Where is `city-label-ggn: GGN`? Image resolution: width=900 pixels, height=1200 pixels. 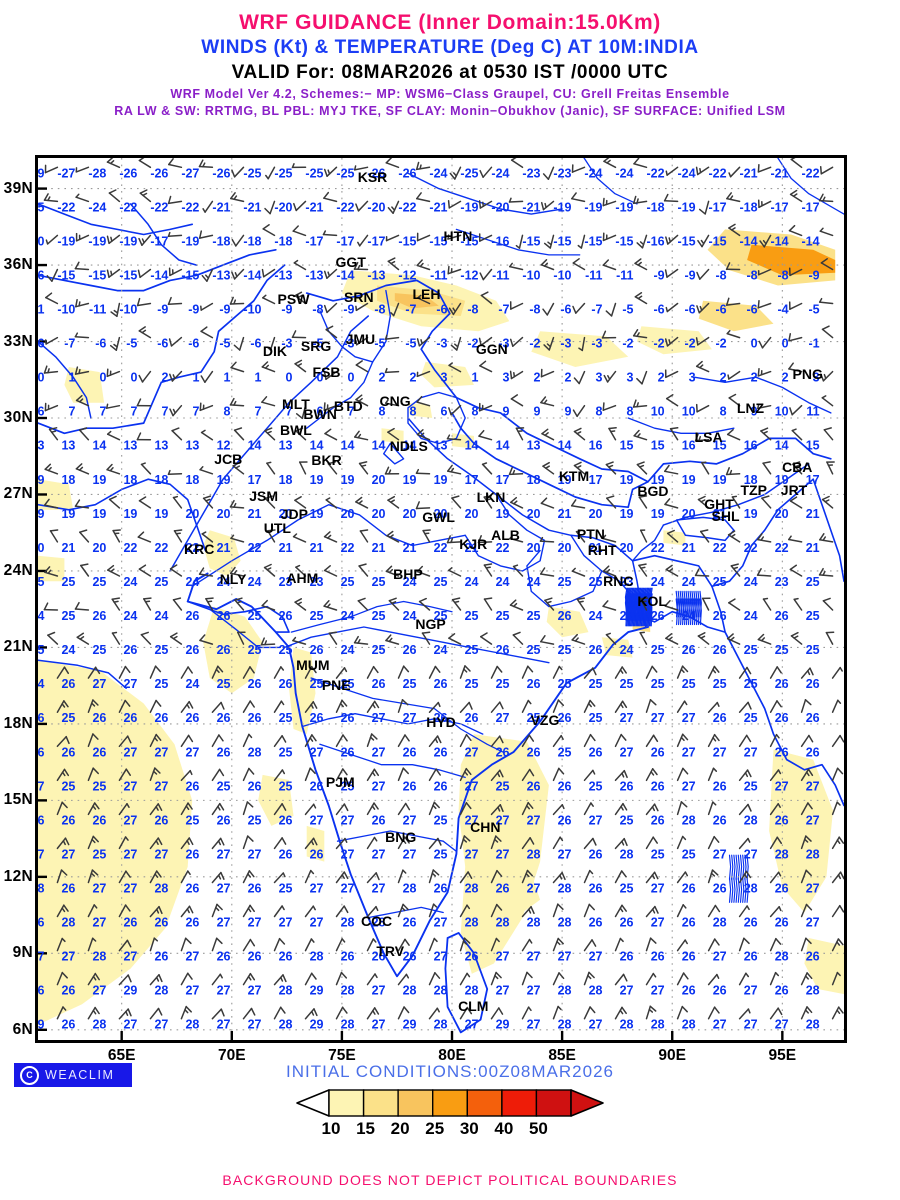
city-label-ggn: GGN is located at coordinates (491, 348).